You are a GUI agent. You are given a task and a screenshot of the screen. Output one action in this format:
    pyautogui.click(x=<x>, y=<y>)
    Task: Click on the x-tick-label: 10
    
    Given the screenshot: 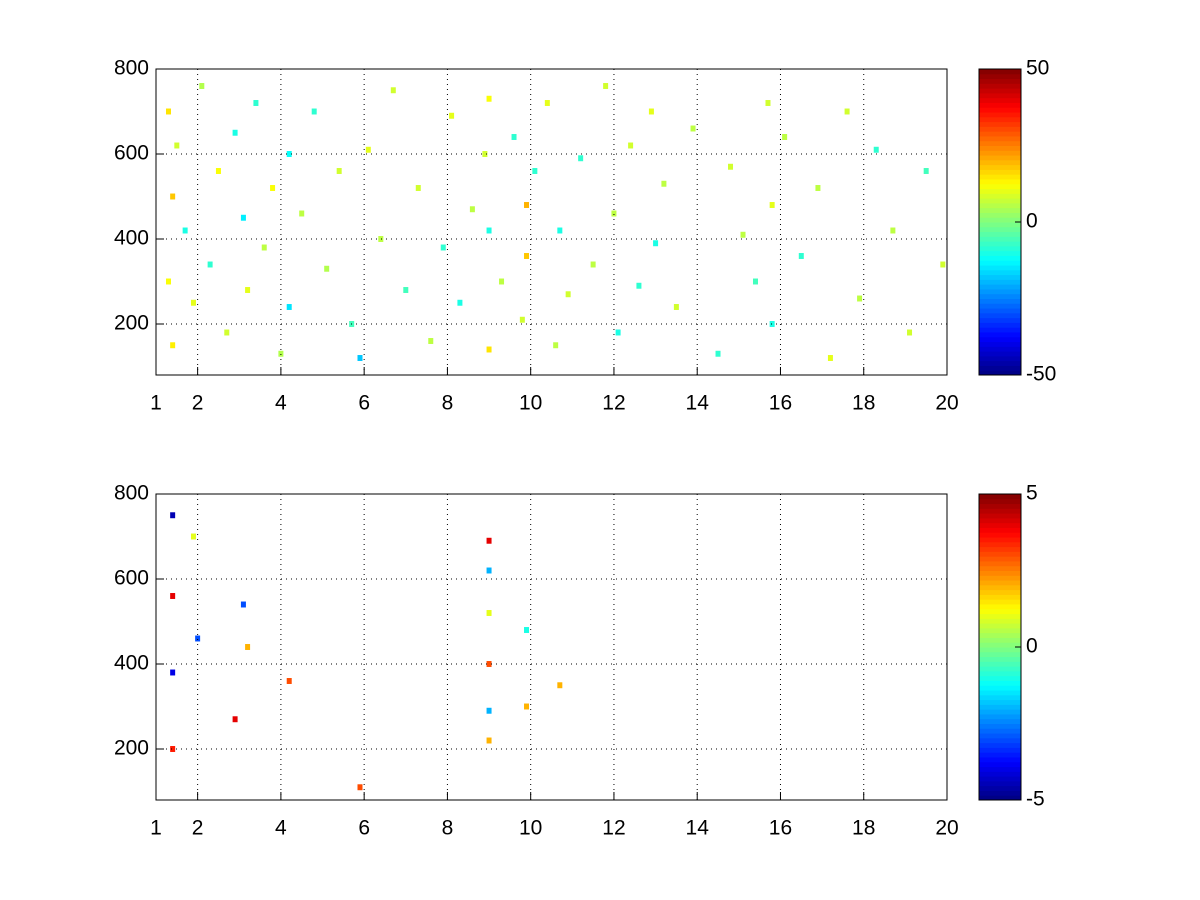 What is the action you would take?
    pyautogui.click(x=530, y=828)
    